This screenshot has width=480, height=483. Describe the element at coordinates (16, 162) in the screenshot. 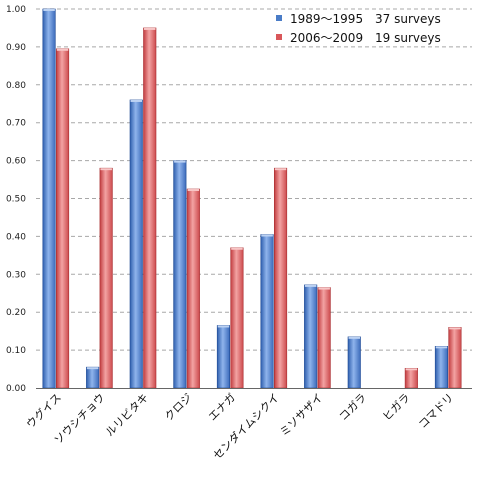

I see `y-tick-label: 0.60` at that location.